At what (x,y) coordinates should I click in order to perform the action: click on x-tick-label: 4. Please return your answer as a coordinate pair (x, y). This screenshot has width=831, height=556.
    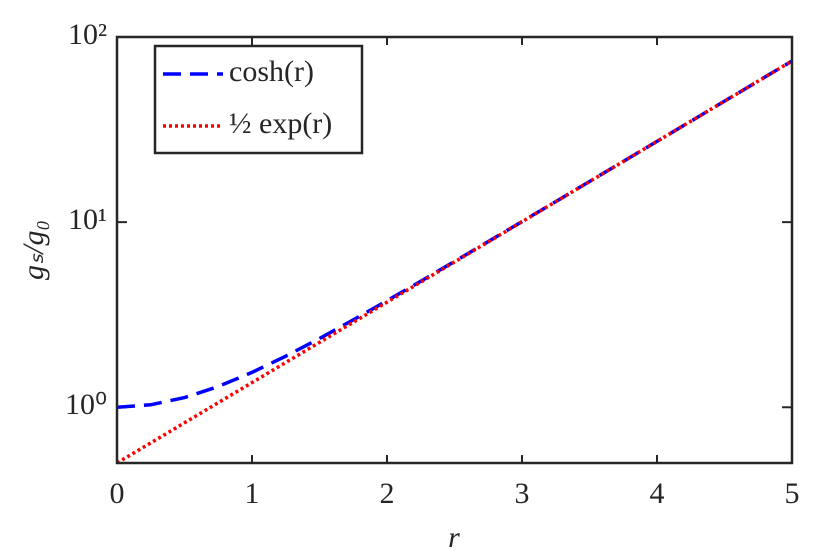
    Looking at the image, I should click on (657, 493).